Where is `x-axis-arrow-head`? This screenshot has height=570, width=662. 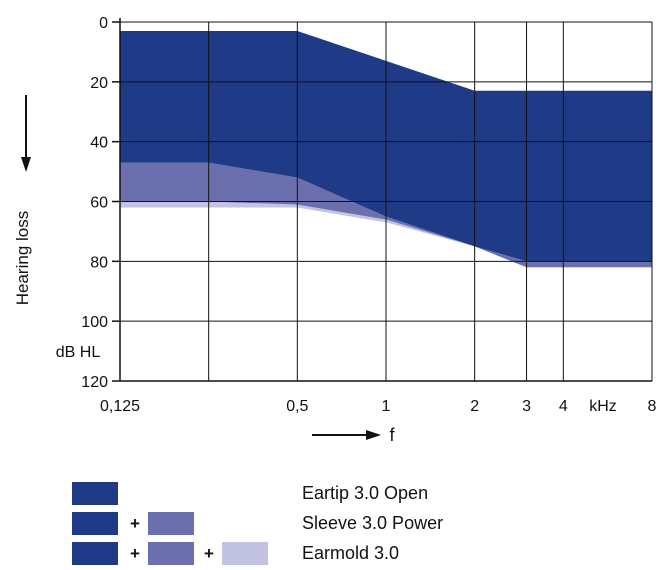 x-axis-arrow-head is located at coordinates (373, 435).